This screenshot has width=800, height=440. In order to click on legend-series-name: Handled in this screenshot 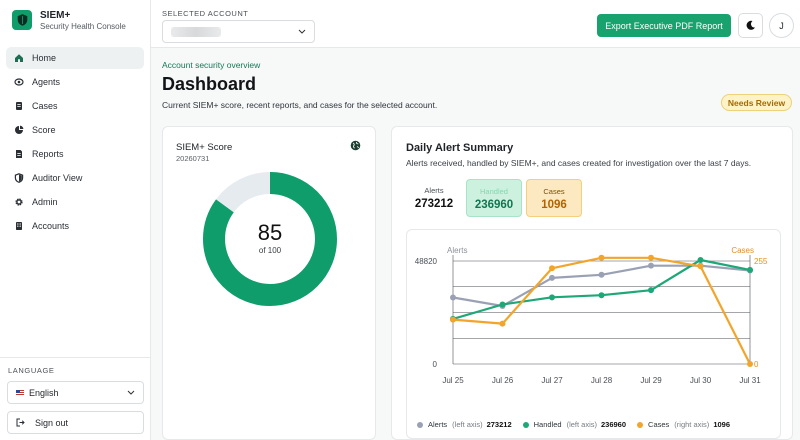, I will do `click(547, 424)`.